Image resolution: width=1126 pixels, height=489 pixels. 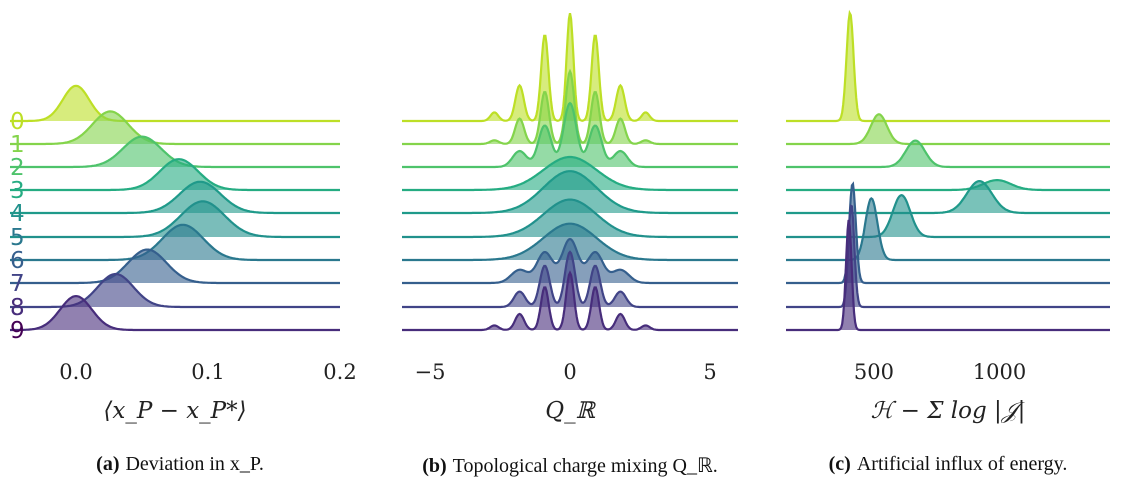 What do you see at coordinates (948, 411) in the screenshot?
I see `xlabel-c: ℋ − Σ log |𝒥|` at bounding box center [948, 411].